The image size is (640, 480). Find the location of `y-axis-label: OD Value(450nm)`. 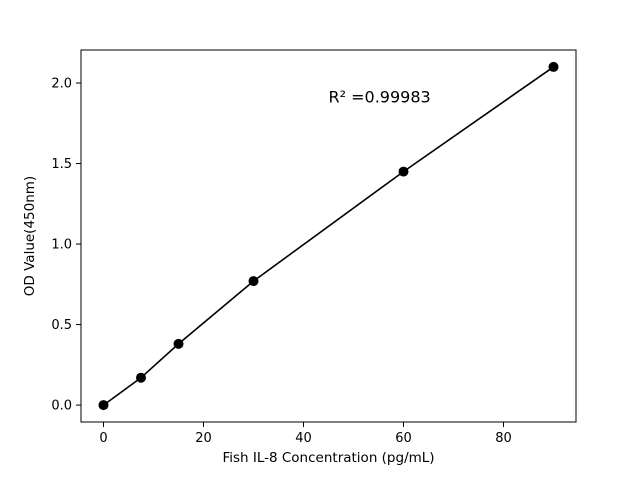

y-axis-label: OD Value(450nm) is located at coordinates (30, 236).